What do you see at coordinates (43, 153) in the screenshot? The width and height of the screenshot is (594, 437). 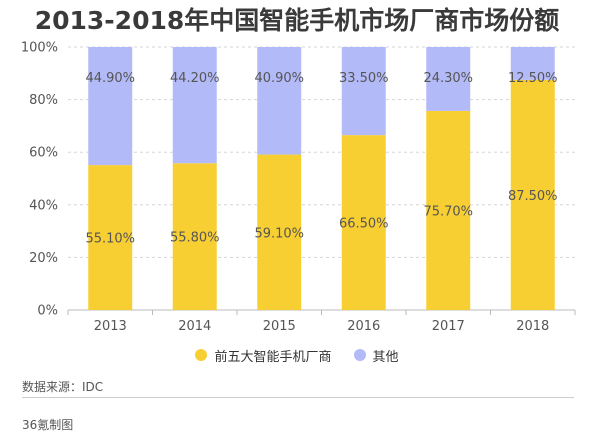 I see `y-tick-label: 60%` at bounding box center [43, 153].